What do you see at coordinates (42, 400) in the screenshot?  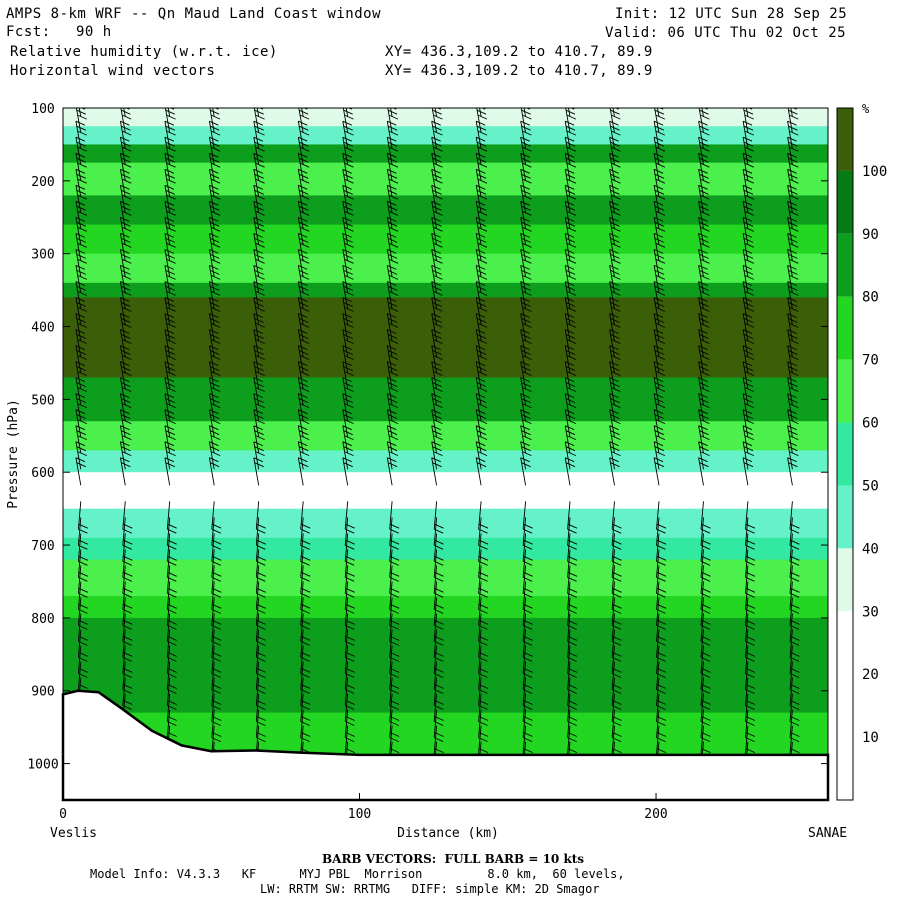 I see `y-tick-label-500: 500` at bounding box center [42, 400].